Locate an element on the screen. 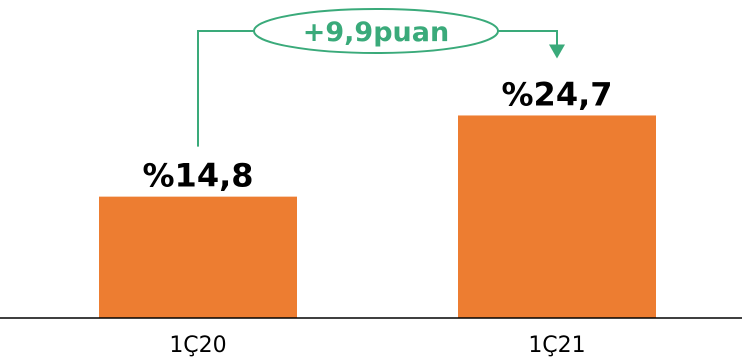 Image resolution: width=742 pixels, height=362 pixels. x-tick-labels: 1Ç20 1Ç21 is located at coordinates (377, 345).